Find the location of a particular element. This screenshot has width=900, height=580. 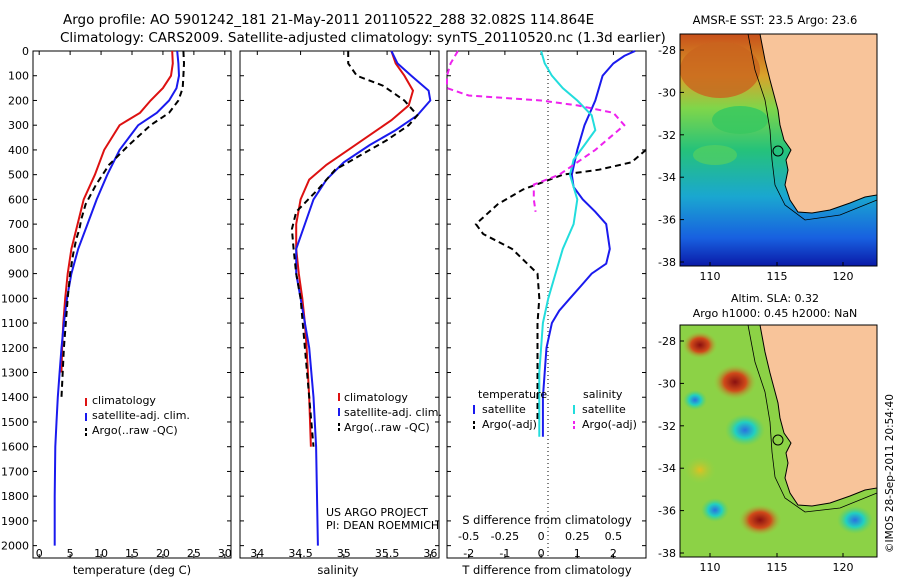

depth-tick-label: 100 is located at coordinates (18, 76).